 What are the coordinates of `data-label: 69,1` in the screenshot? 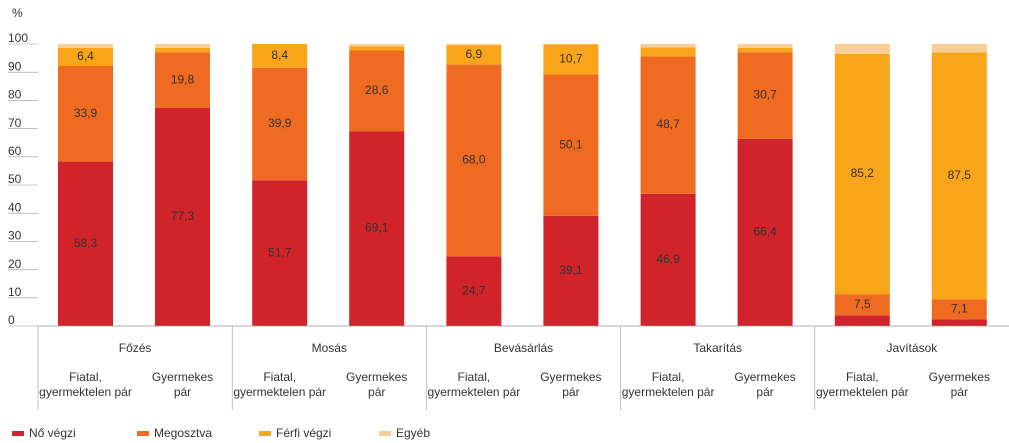 It's located at (377, 228).